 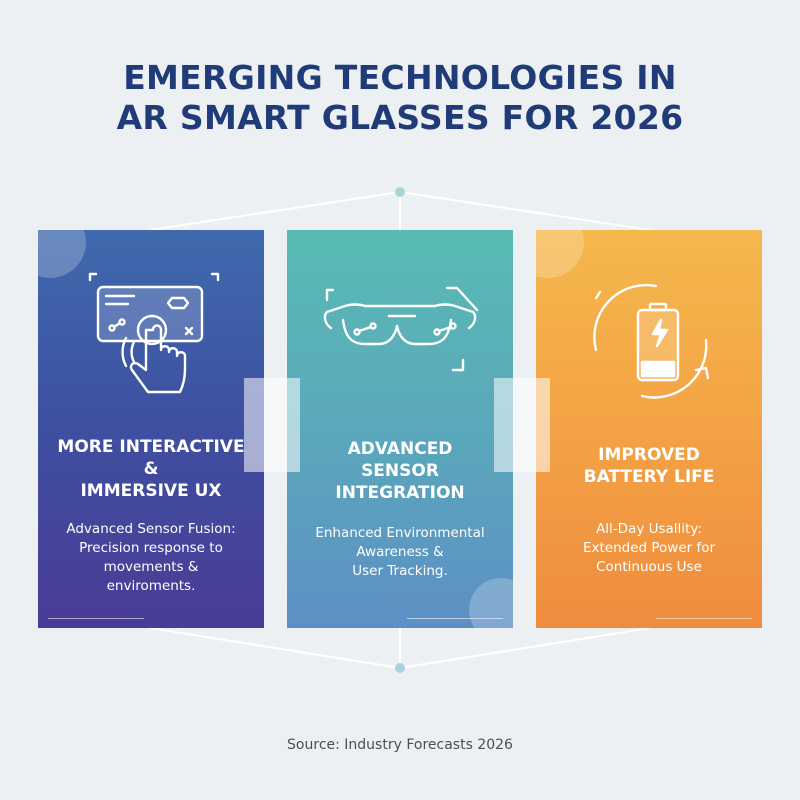 What do you see at coordinates (400, 745) in the screenshot?
I see `source-caption: Source: Industry Forecasts 2026` at bounding box center [400, 745].